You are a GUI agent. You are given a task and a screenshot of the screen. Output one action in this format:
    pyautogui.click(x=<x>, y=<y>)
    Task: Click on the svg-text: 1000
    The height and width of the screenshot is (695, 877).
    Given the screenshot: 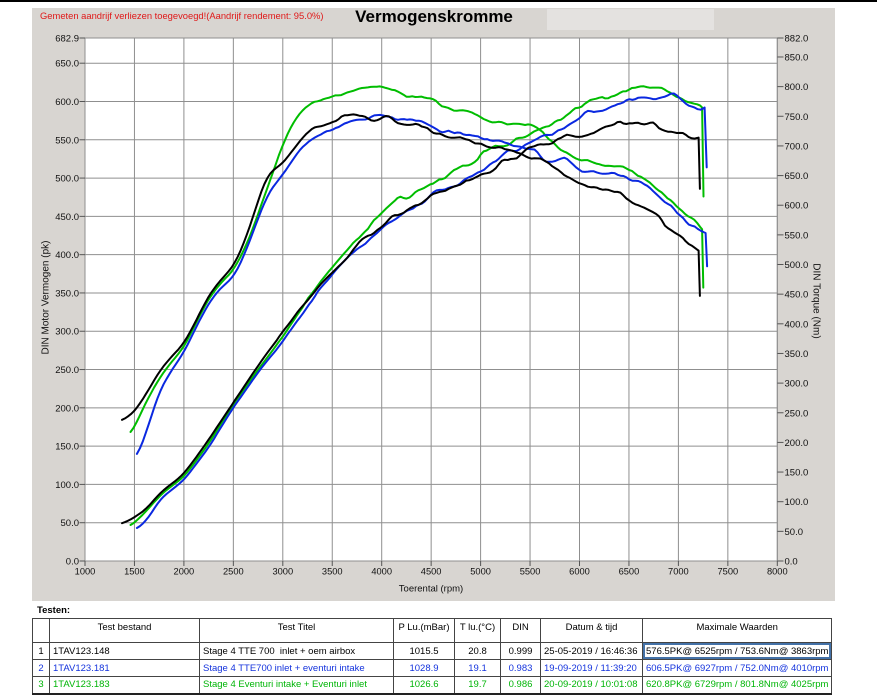 What is the action you would take?
    pyautogui.click(x=85, y=572)
    